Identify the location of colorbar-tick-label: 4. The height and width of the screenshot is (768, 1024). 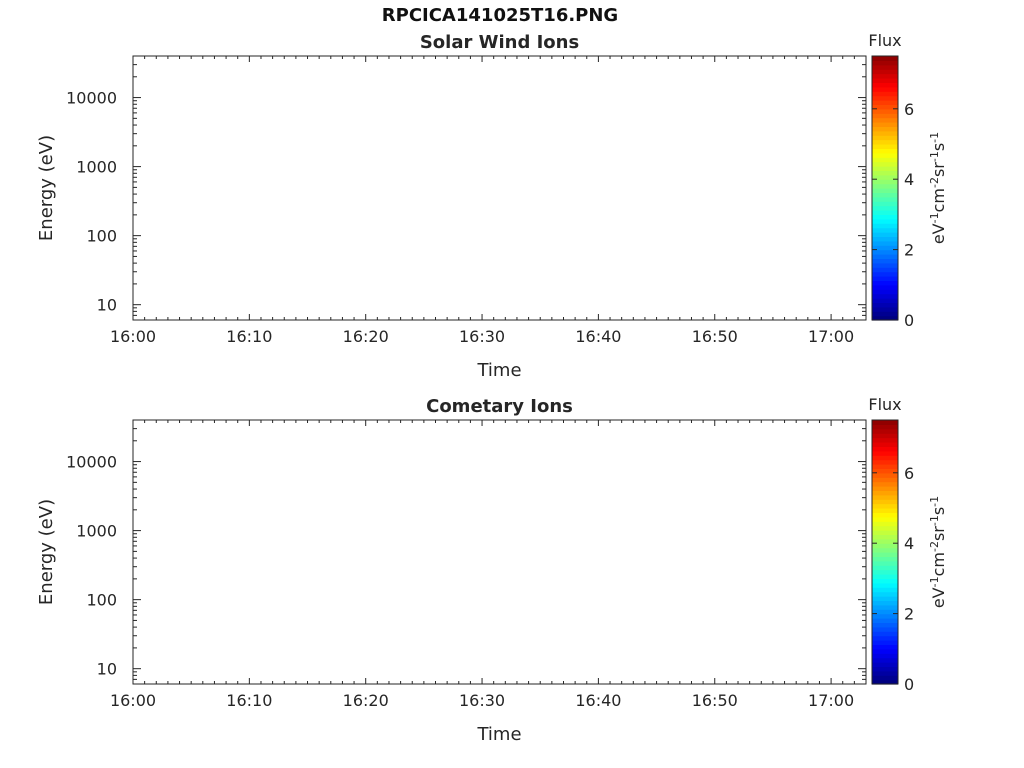
(909, 179).